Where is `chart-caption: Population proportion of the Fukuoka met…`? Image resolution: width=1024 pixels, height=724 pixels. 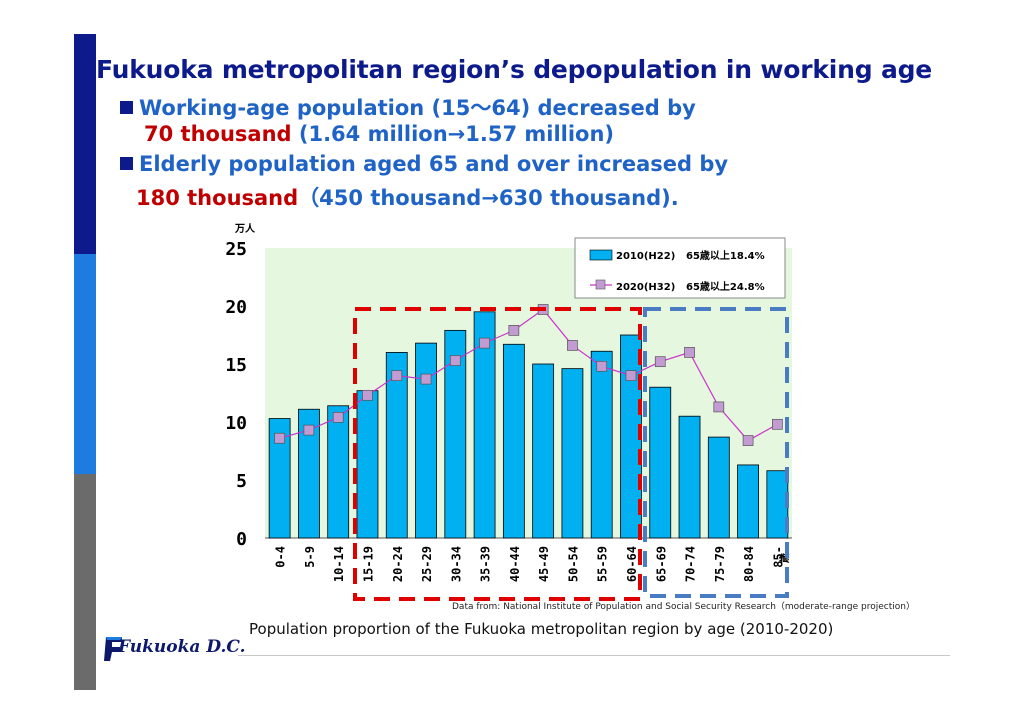
chart-caption: Population proportion of the Fukuoka met… is located at coordinates (541, 629).